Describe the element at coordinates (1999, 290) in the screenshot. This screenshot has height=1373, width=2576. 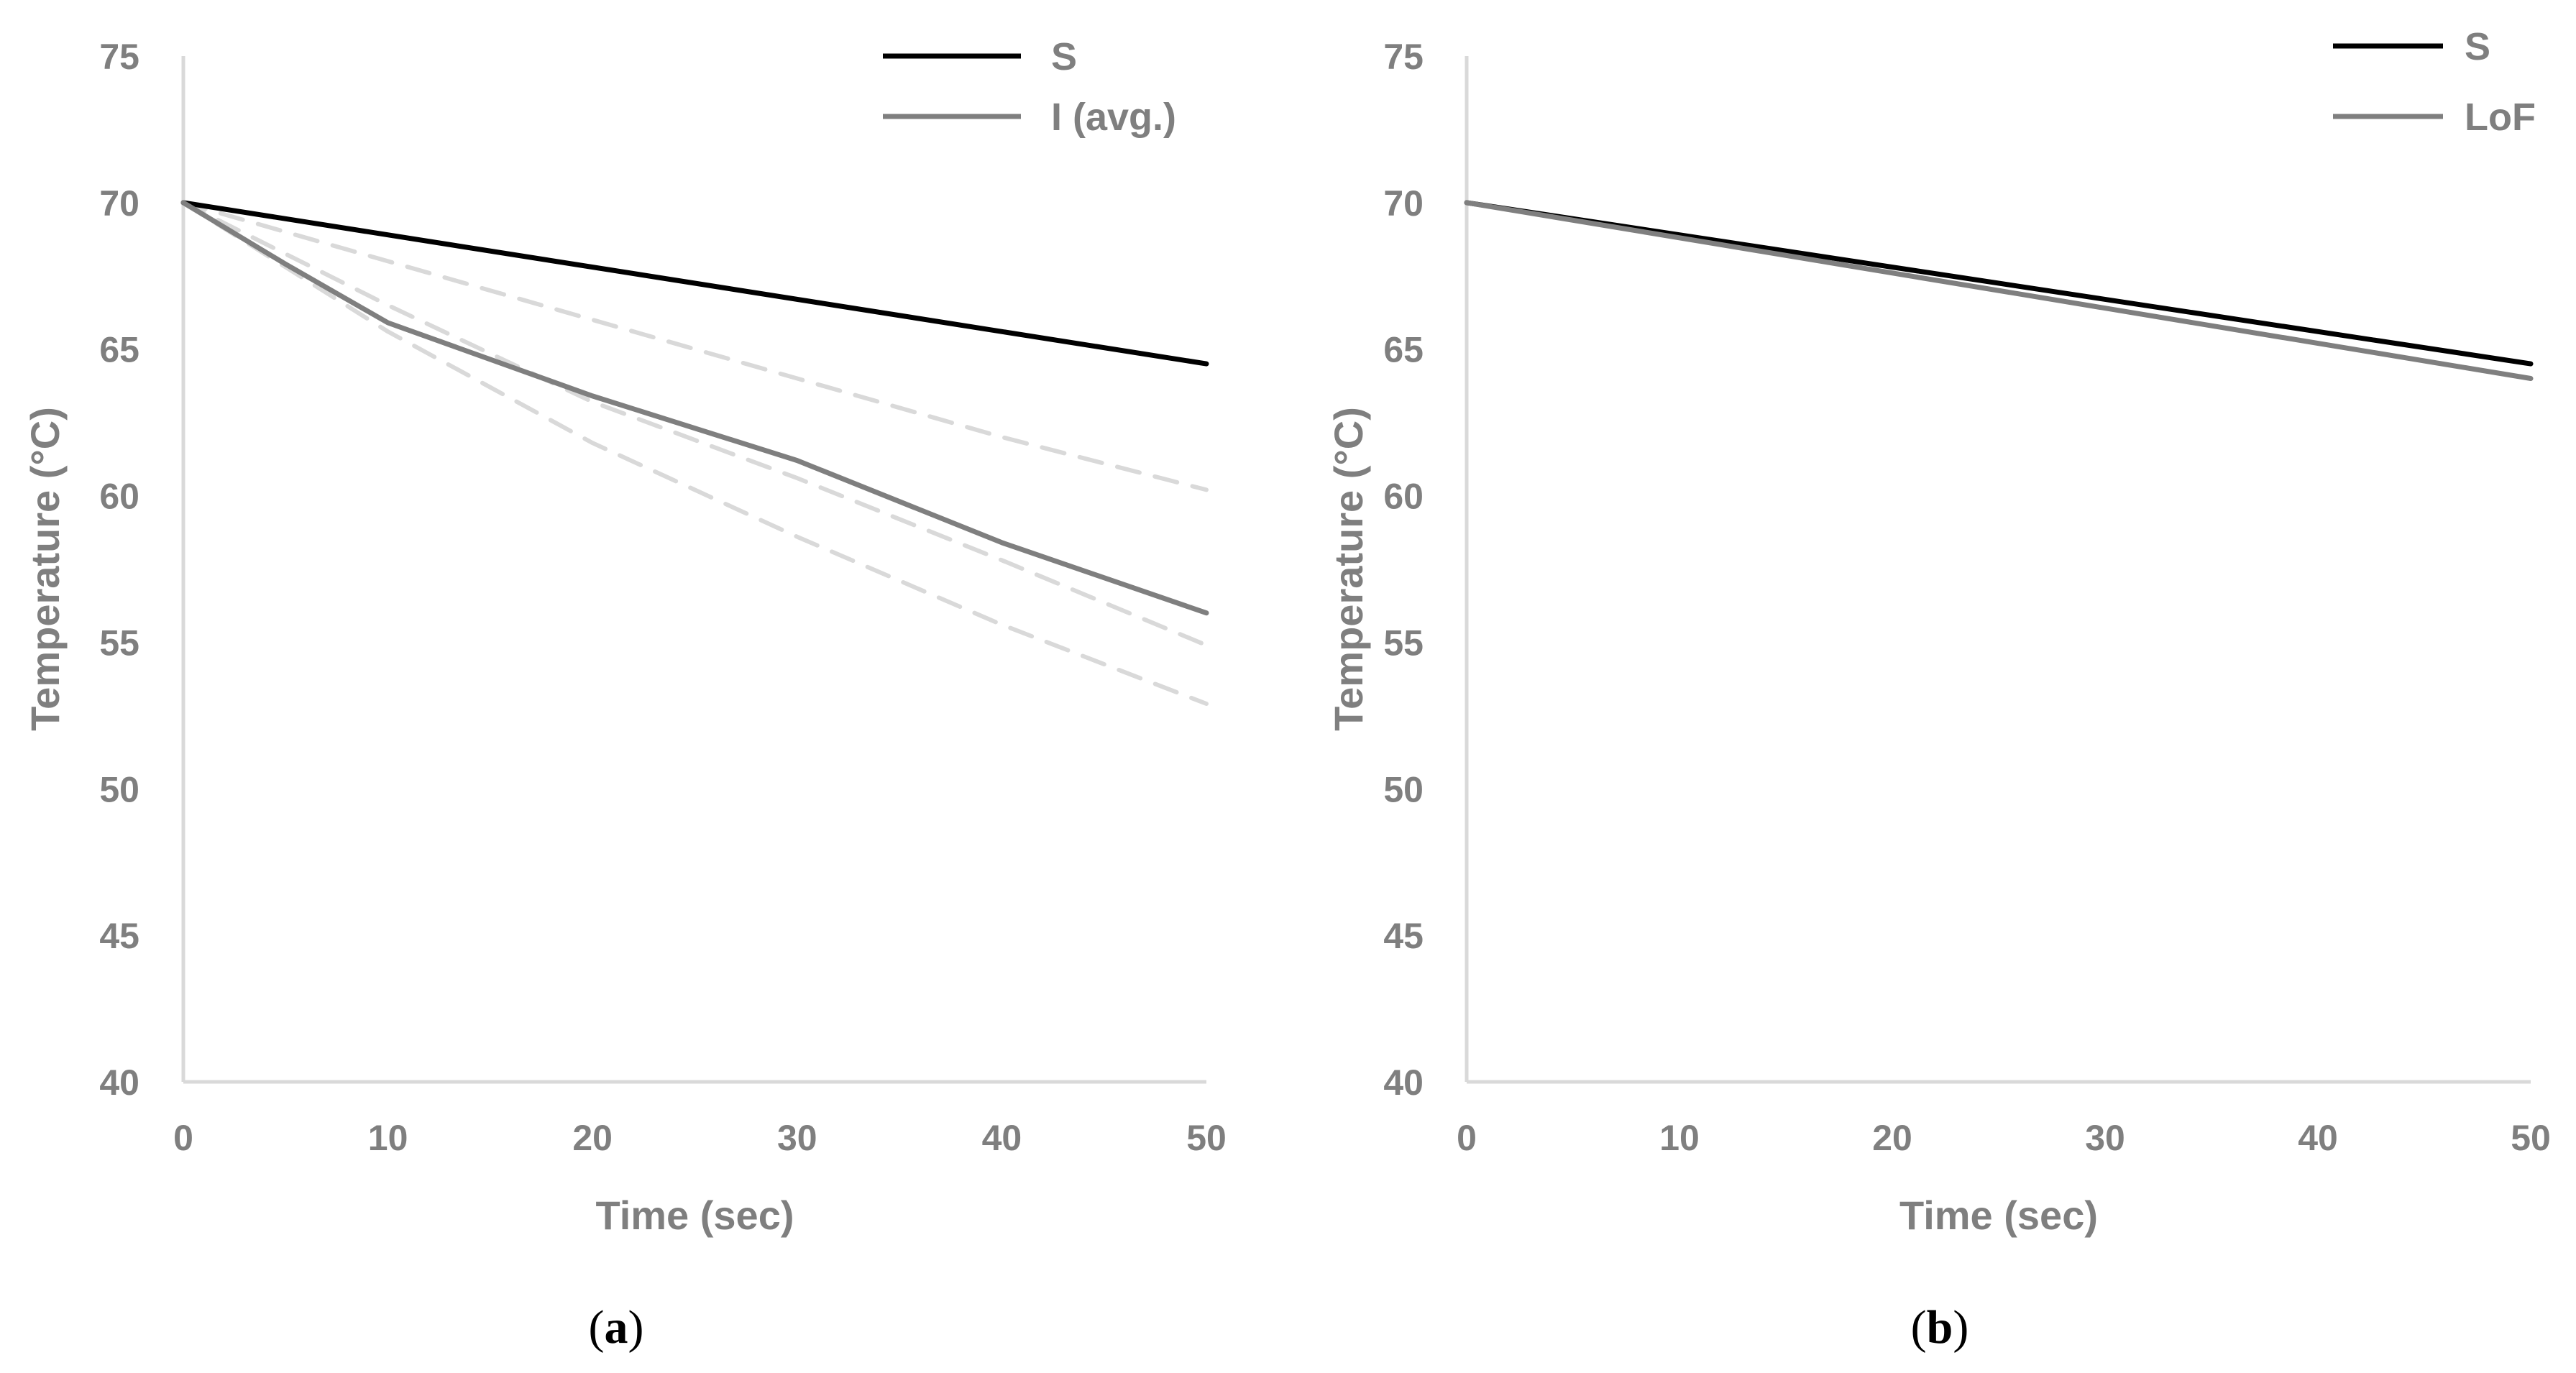
I see `series-line-lof` at that location.